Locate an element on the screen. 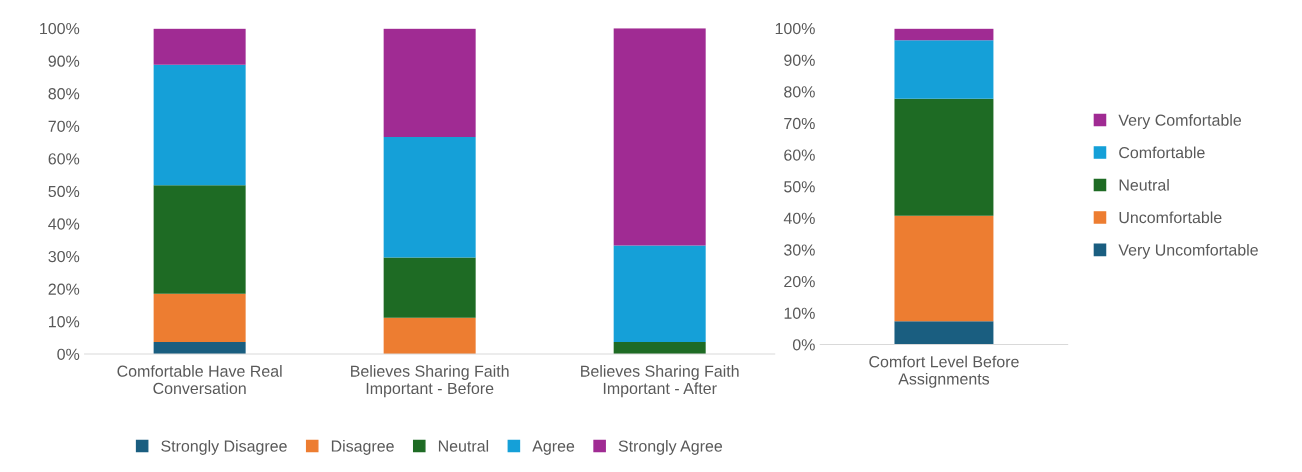 This screenshot has width=1302, height=472. legend-label: Comfortable is located at coordinates (1162, 152).